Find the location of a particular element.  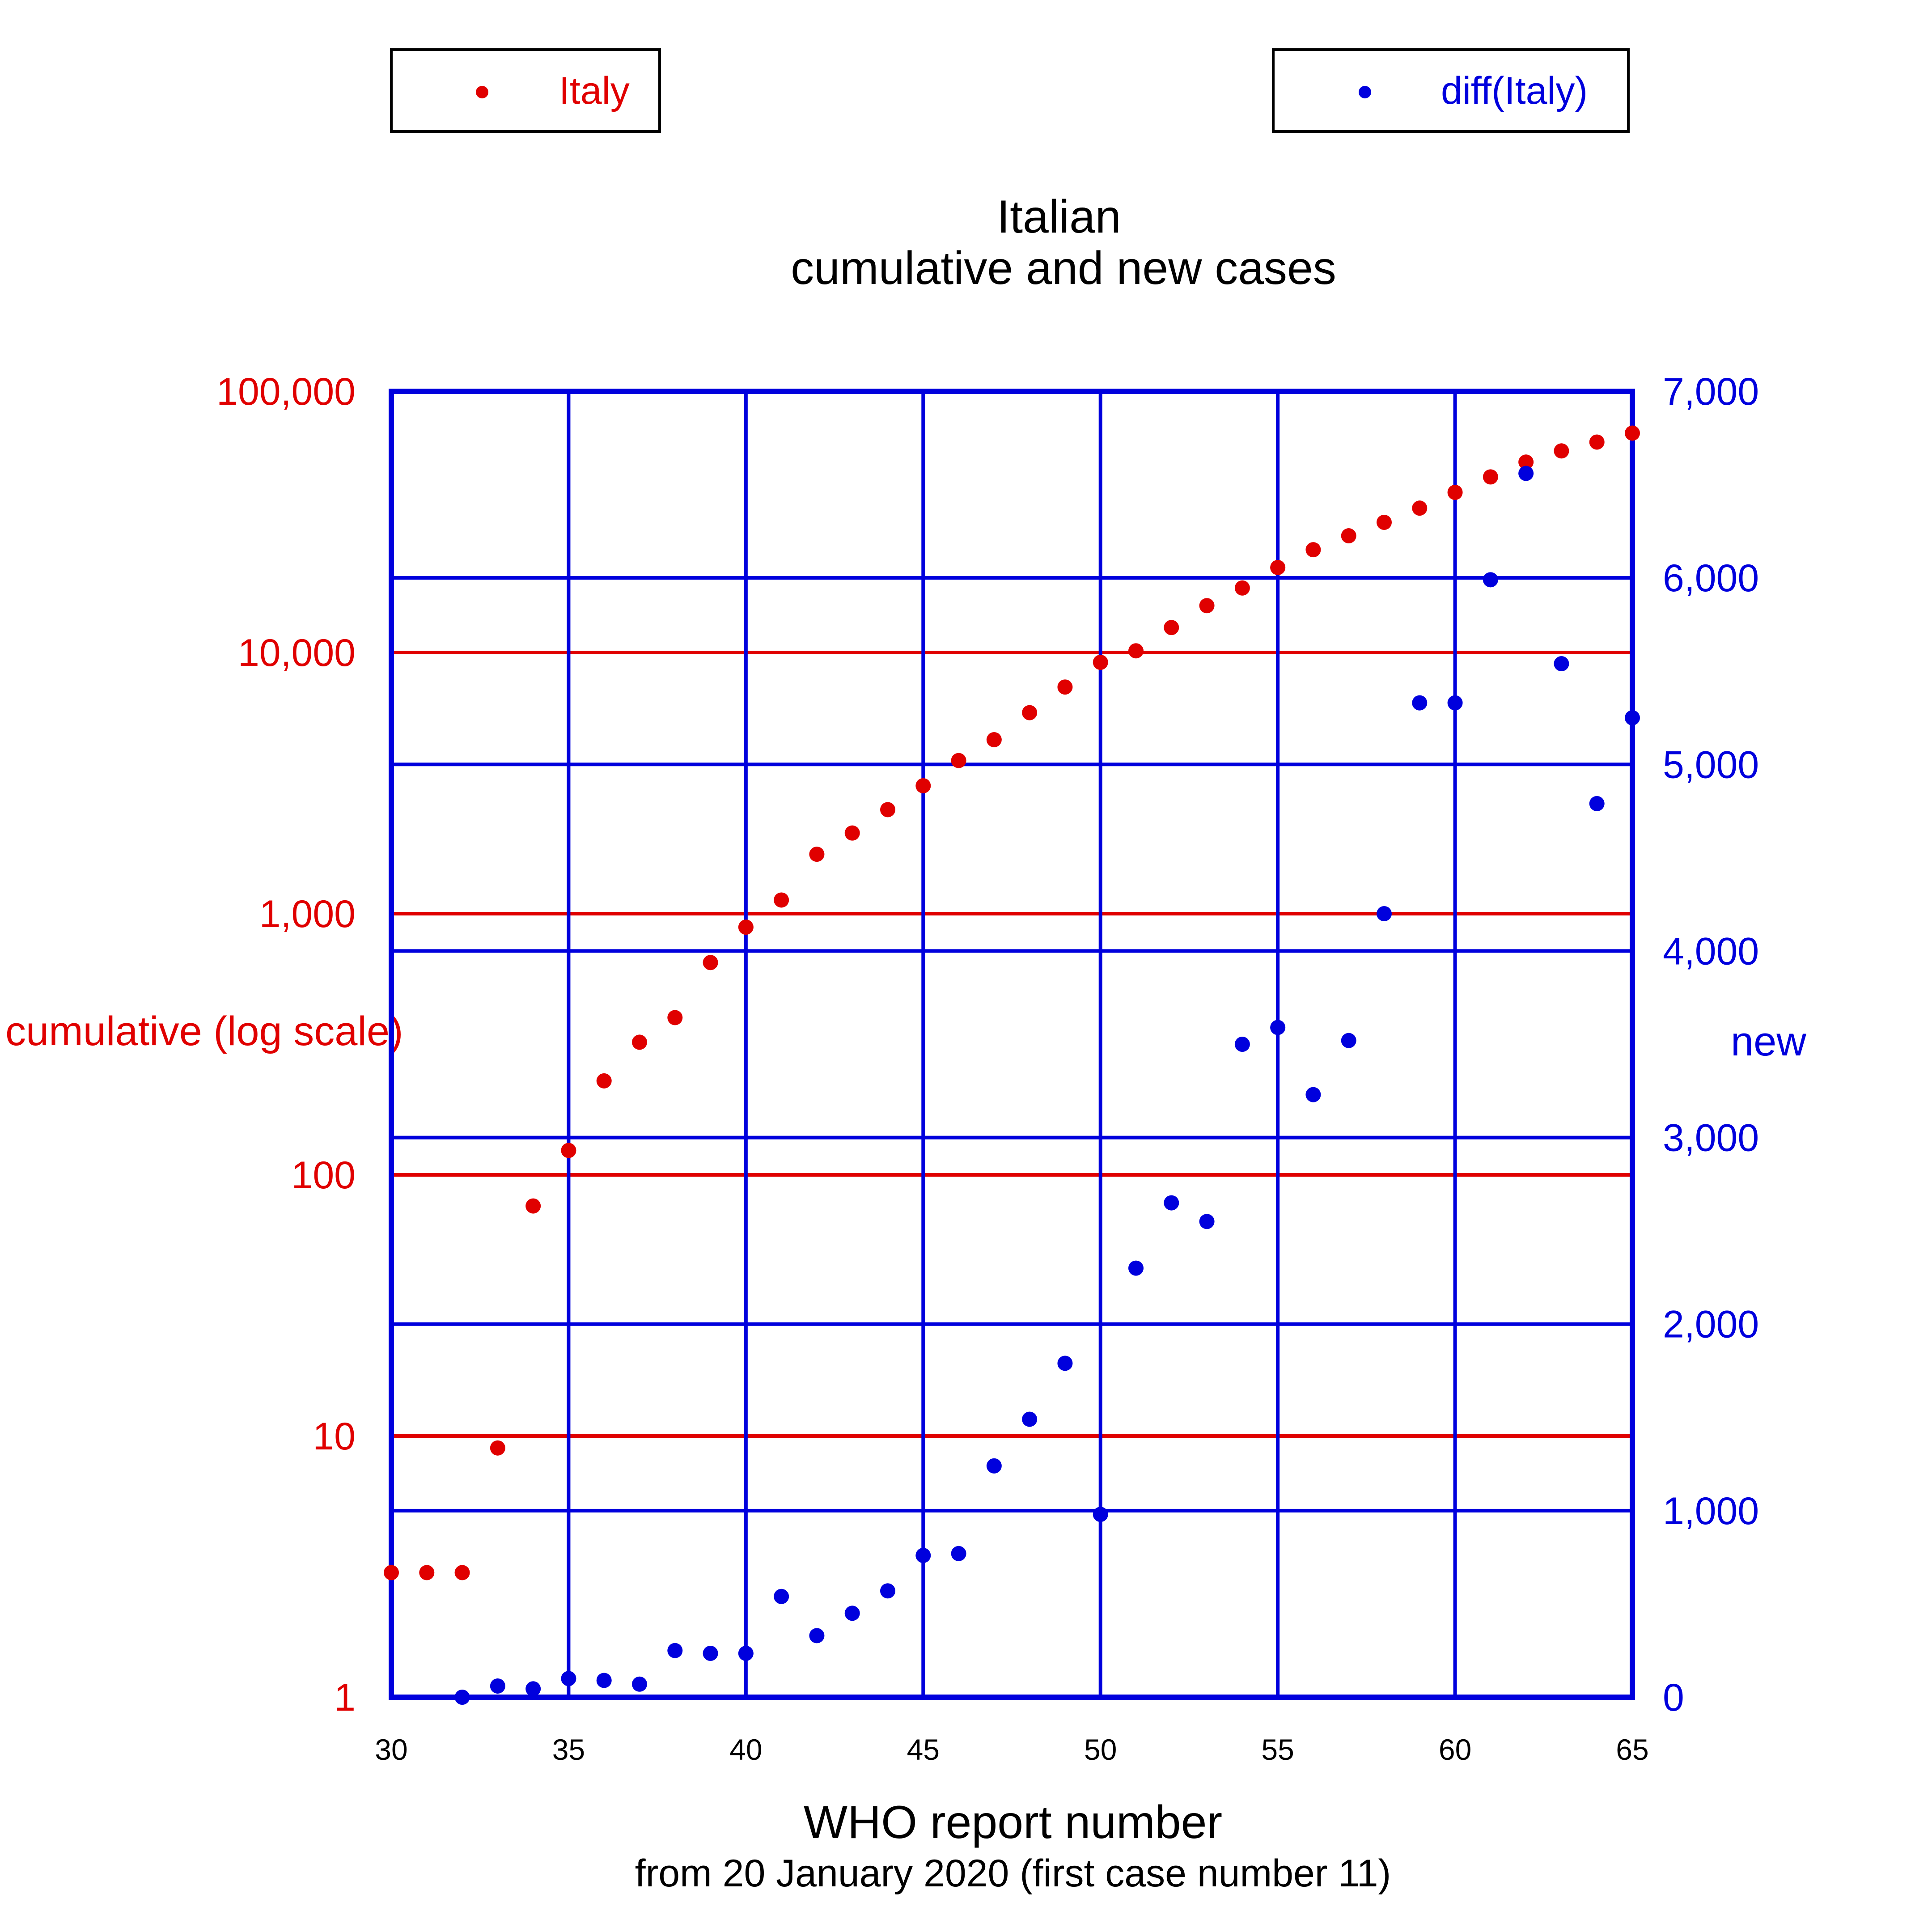

y-right-axis-label: new is located at coordinates (1768, 1041).